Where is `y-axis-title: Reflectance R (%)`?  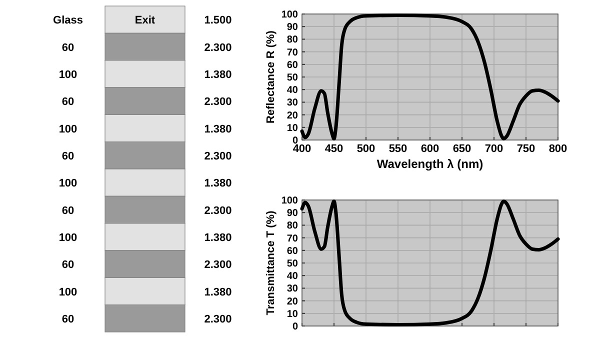
y-axis-title: Reflectance R (%) is located at coordinates (271, 77).